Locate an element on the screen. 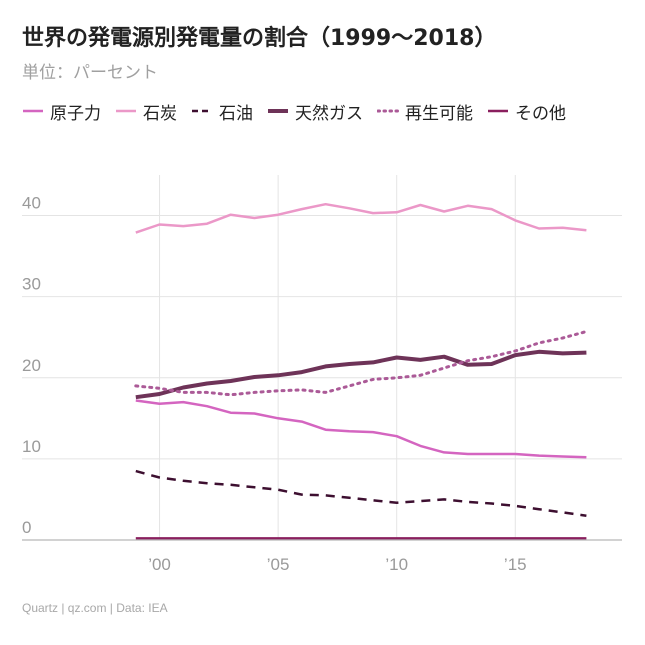  y-tick-label: 30 is located at coordinates (31, 284).